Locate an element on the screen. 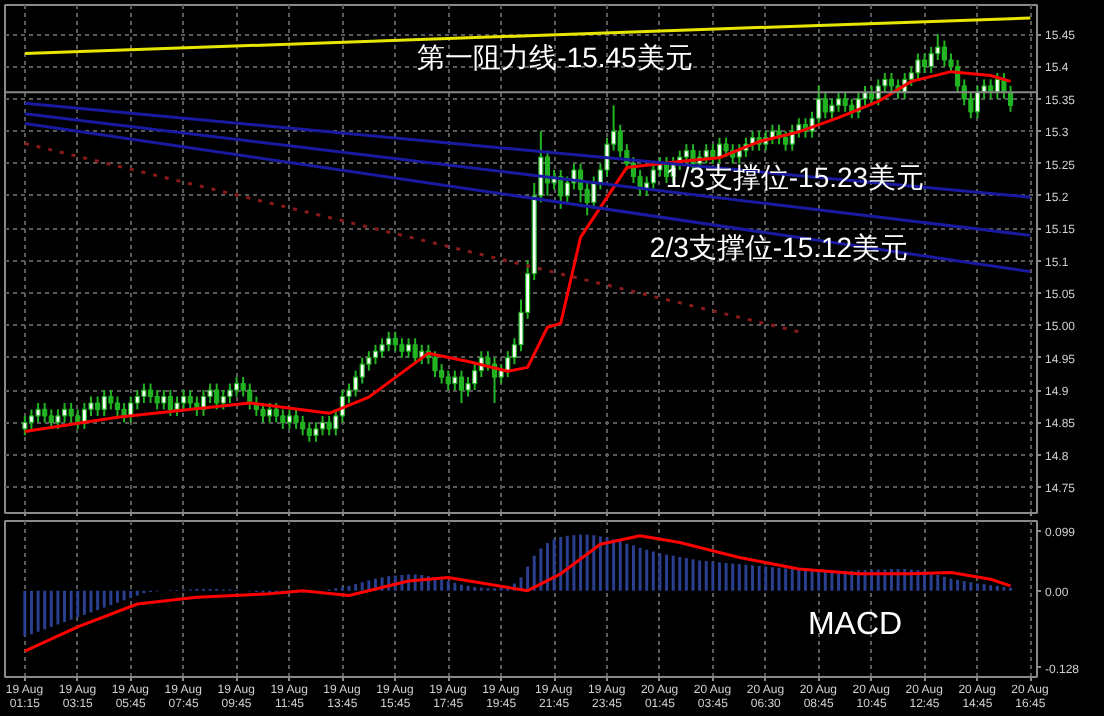 The width and height of the screenshot is (1104, 716). annotation: MACD is located at coordinates (855, 625).